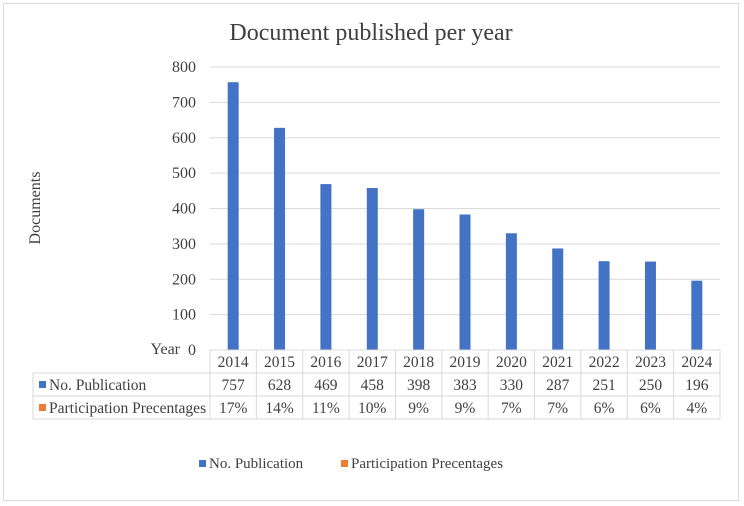 The image size is (744, 506). Describe the element at coordinates (370, 33) in the screenshot. I see `chart-title: Document published per year` at that location.